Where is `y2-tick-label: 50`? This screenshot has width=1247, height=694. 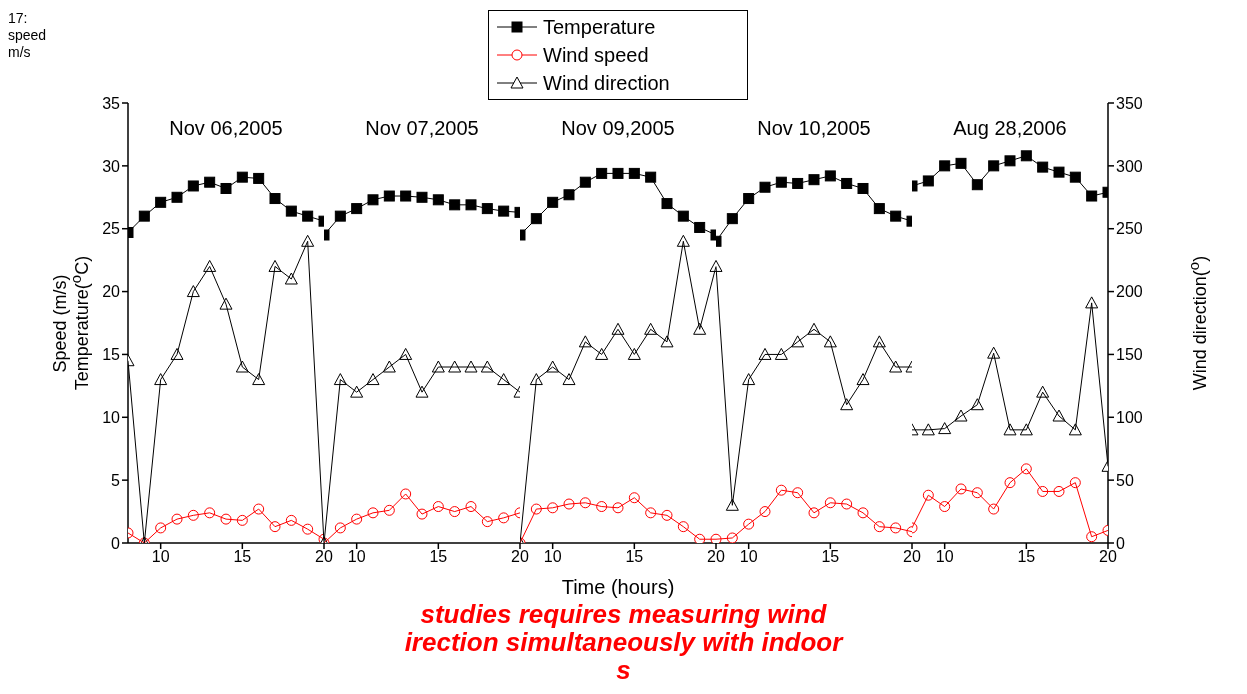 y2-tick-label: 50 is located at coordinates (1125, 480).